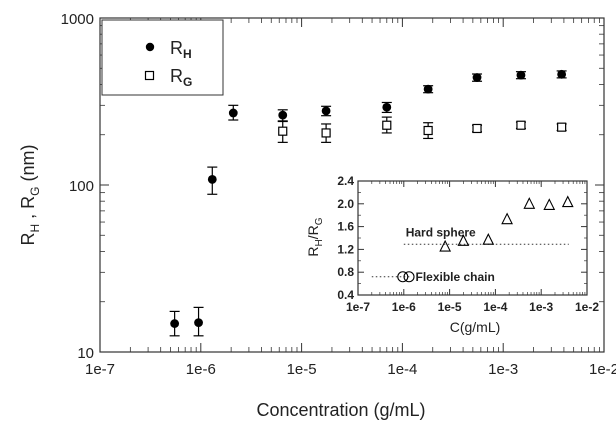 Image resolution: width=616 pixels, height=423 pixels. I want to click on inset-x-tick-label: 1e-7, so click(358, 307).